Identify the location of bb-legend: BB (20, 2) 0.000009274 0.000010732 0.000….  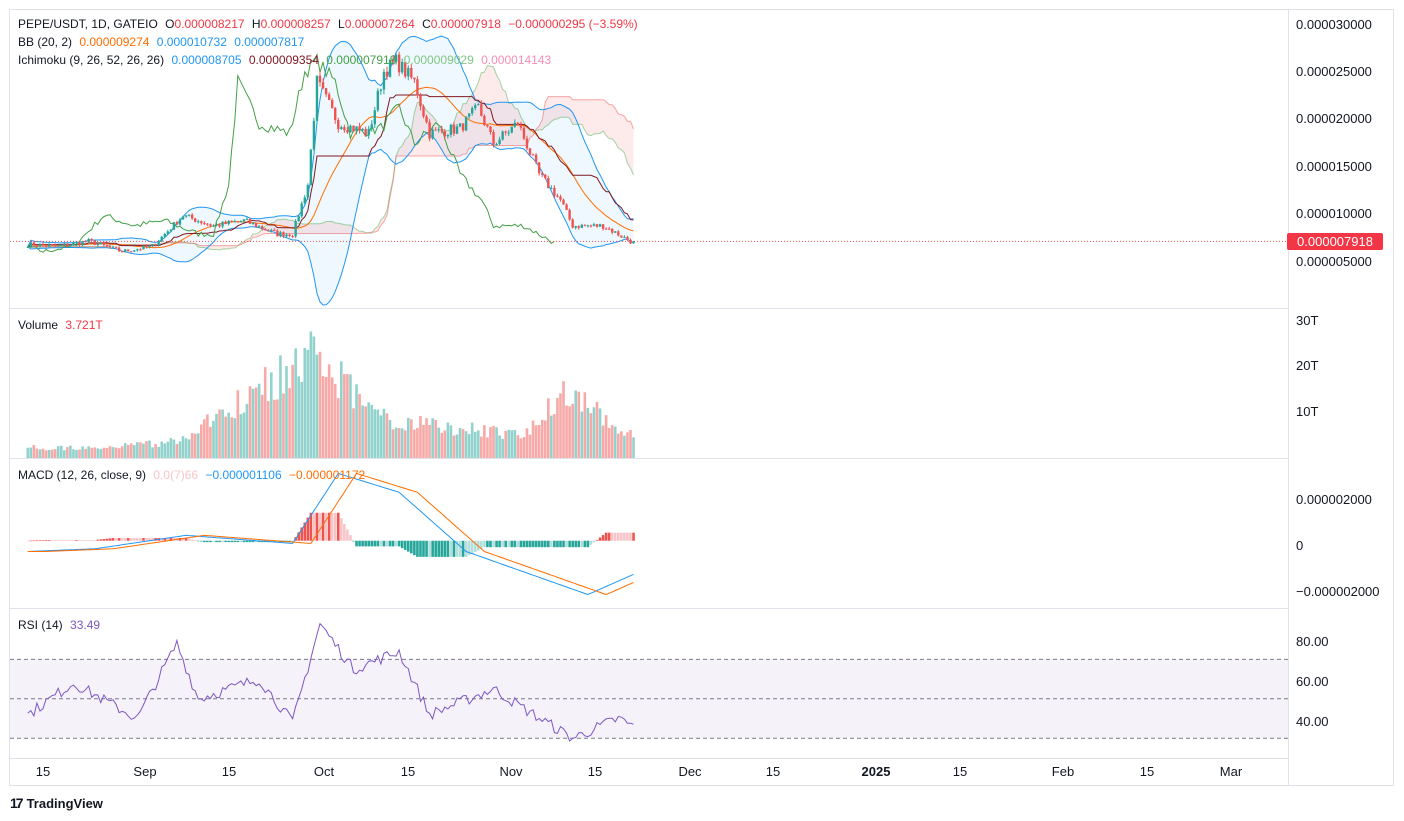
(163, 42).